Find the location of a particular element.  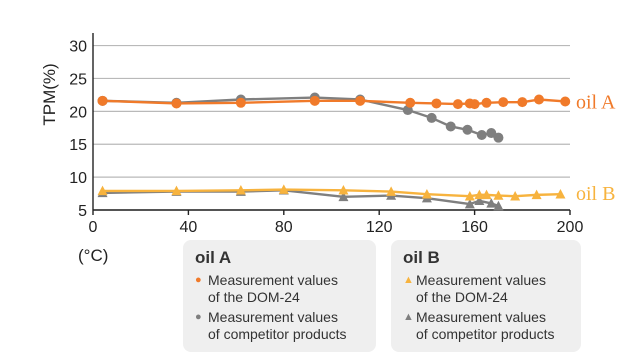

y-tick-label: 10 is located at coordinates (78, 178).